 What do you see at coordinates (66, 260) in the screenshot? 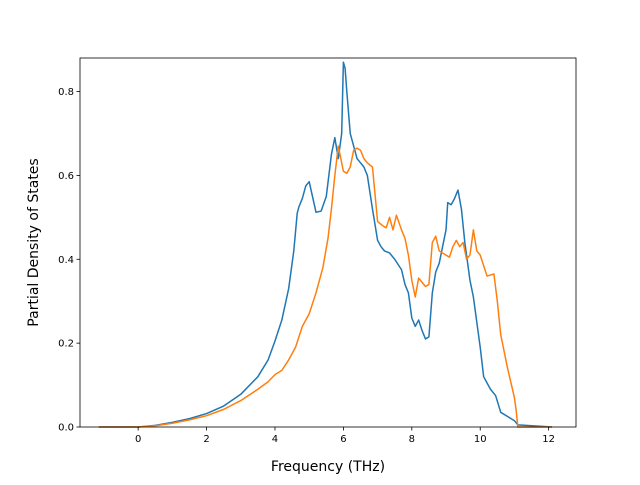
I see `y-tick-label: 0.4` at bounding box center [66, 260].